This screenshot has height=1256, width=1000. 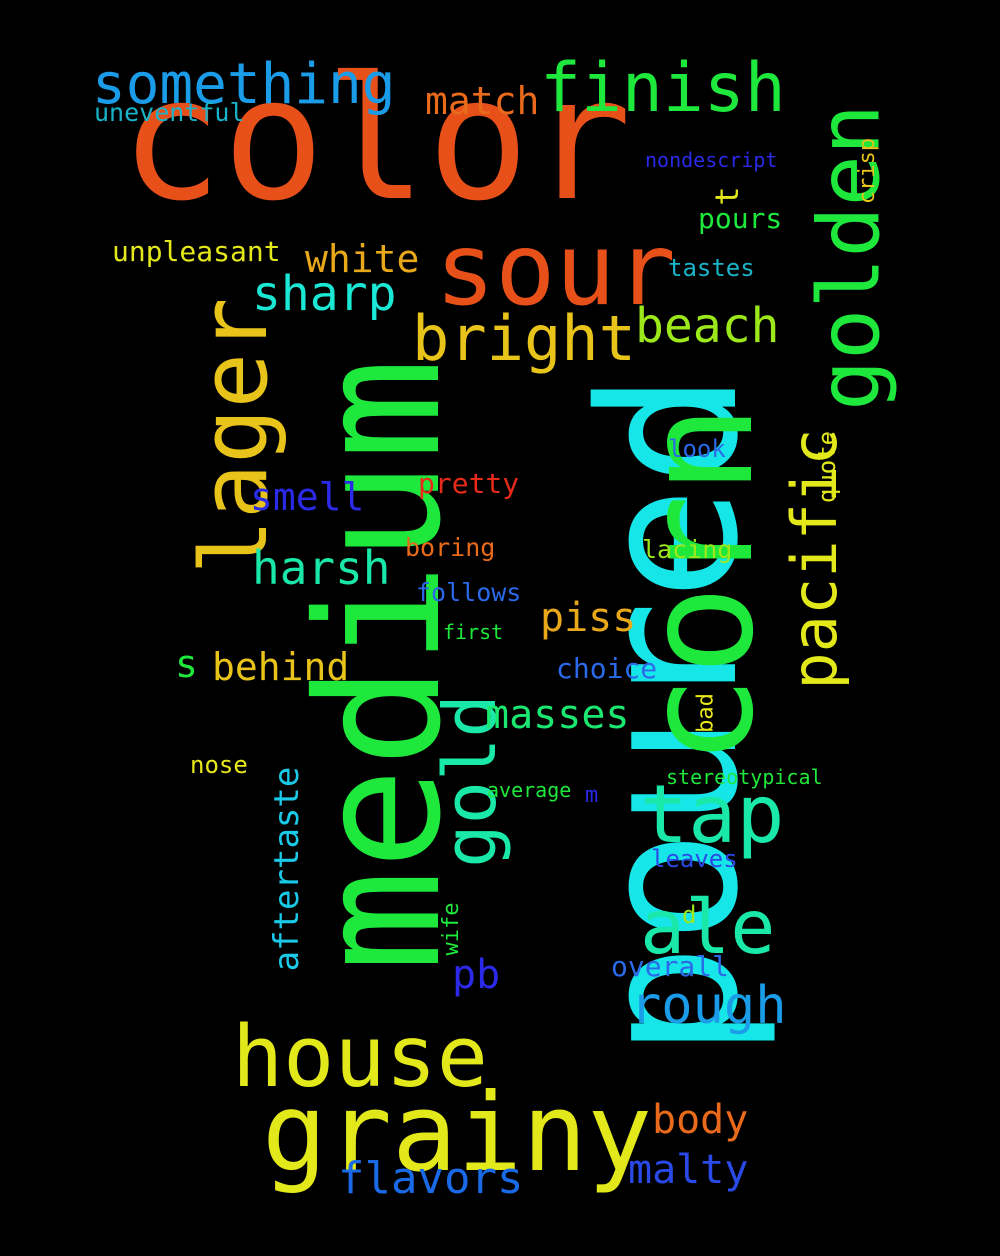 What do you see at coordinates (287, 869) in the screenshot?
I see `word-aftertaste: aftertaste` at bounding box center [287, 869].